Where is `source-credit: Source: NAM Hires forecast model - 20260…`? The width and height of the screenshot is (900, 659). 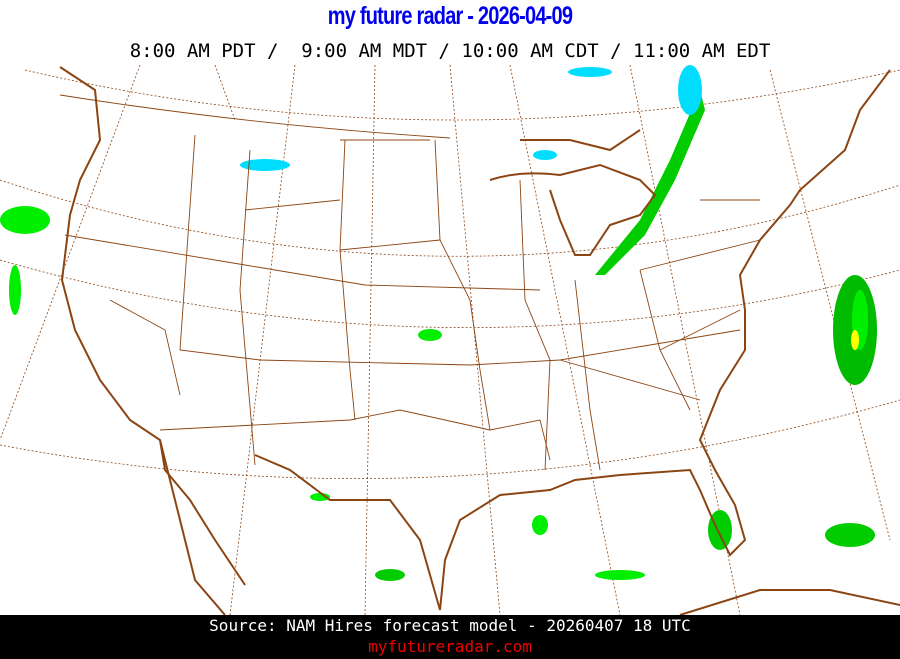
source-credit: Source: NAM Hires forecast model - 20260… is located at coordinates (450, 625).